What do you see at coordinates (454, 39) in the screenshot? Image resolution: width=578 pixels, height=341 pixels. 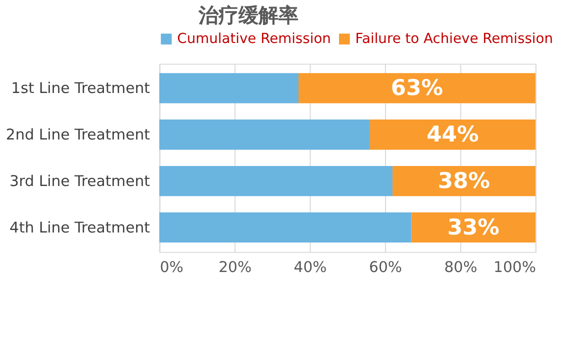 I see `legend-label: Failure to Achieve Remission` at bounding box center [454, 39].